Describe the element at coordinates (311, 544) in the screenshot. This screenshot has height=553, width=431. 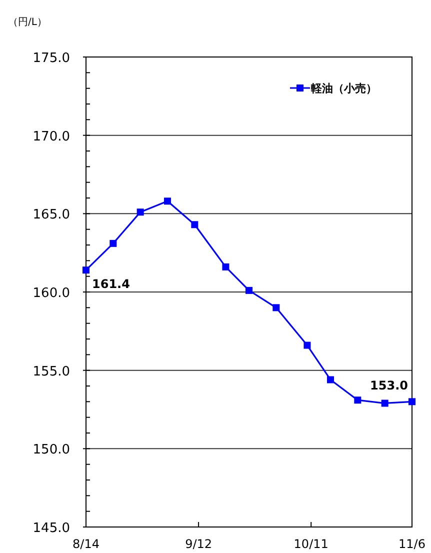
I see `x-tick-label: 10/11` at that location.